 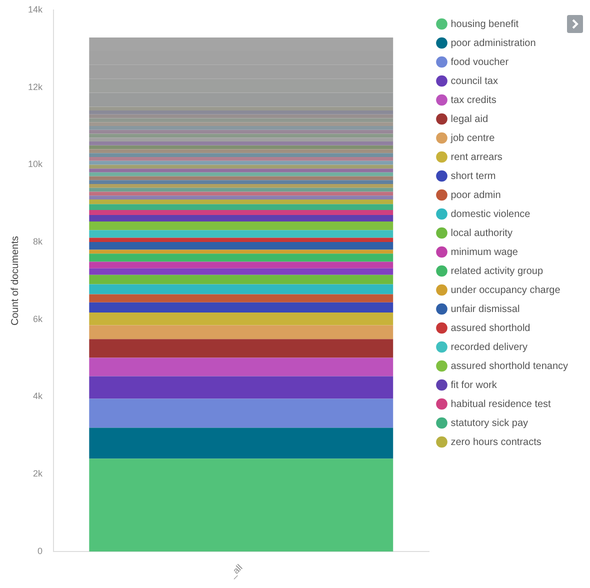 I want to click on legend-label: unfair dismissal, so click(x=485, y=309).